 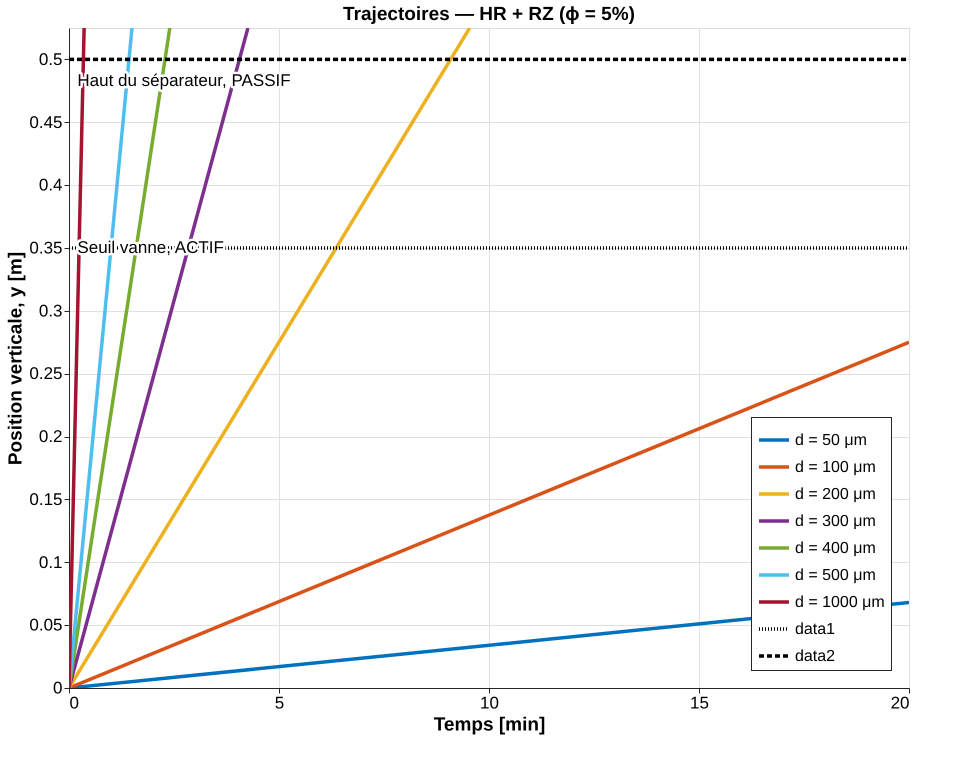 I want to click on y-tick-label: 0.25, so click(x=45, y=374).